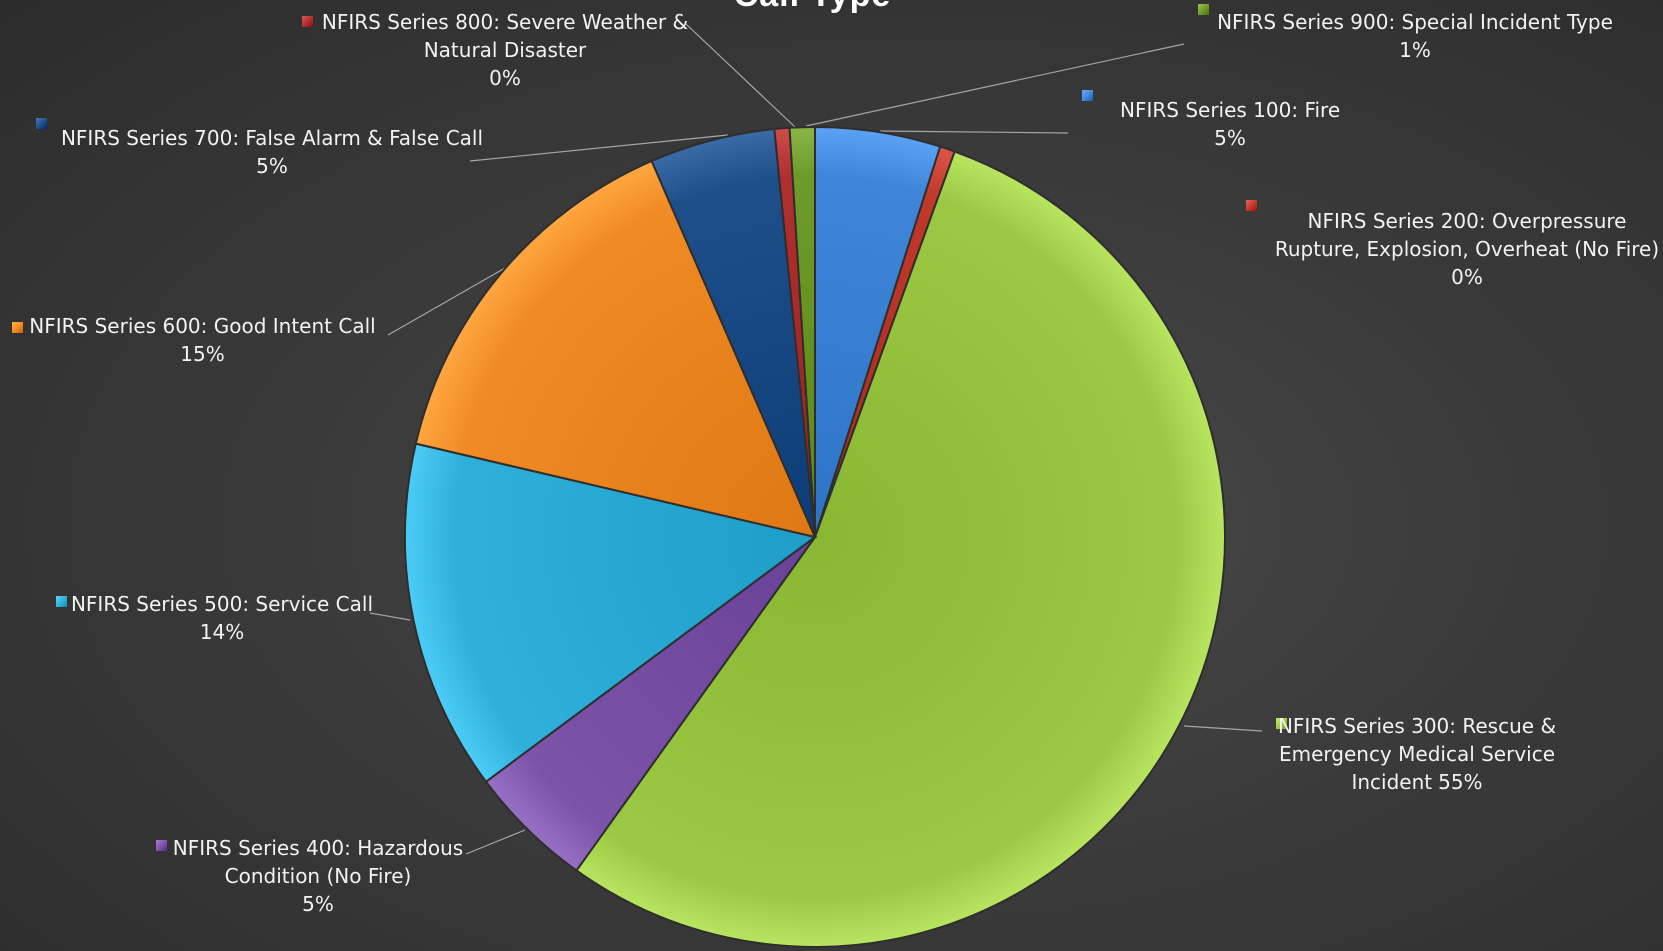 This screenshot has height=951, width=1663. I want to click on data-label-name: Rupture, Explosion, Overheat (No Fire), so click(1467, 249).